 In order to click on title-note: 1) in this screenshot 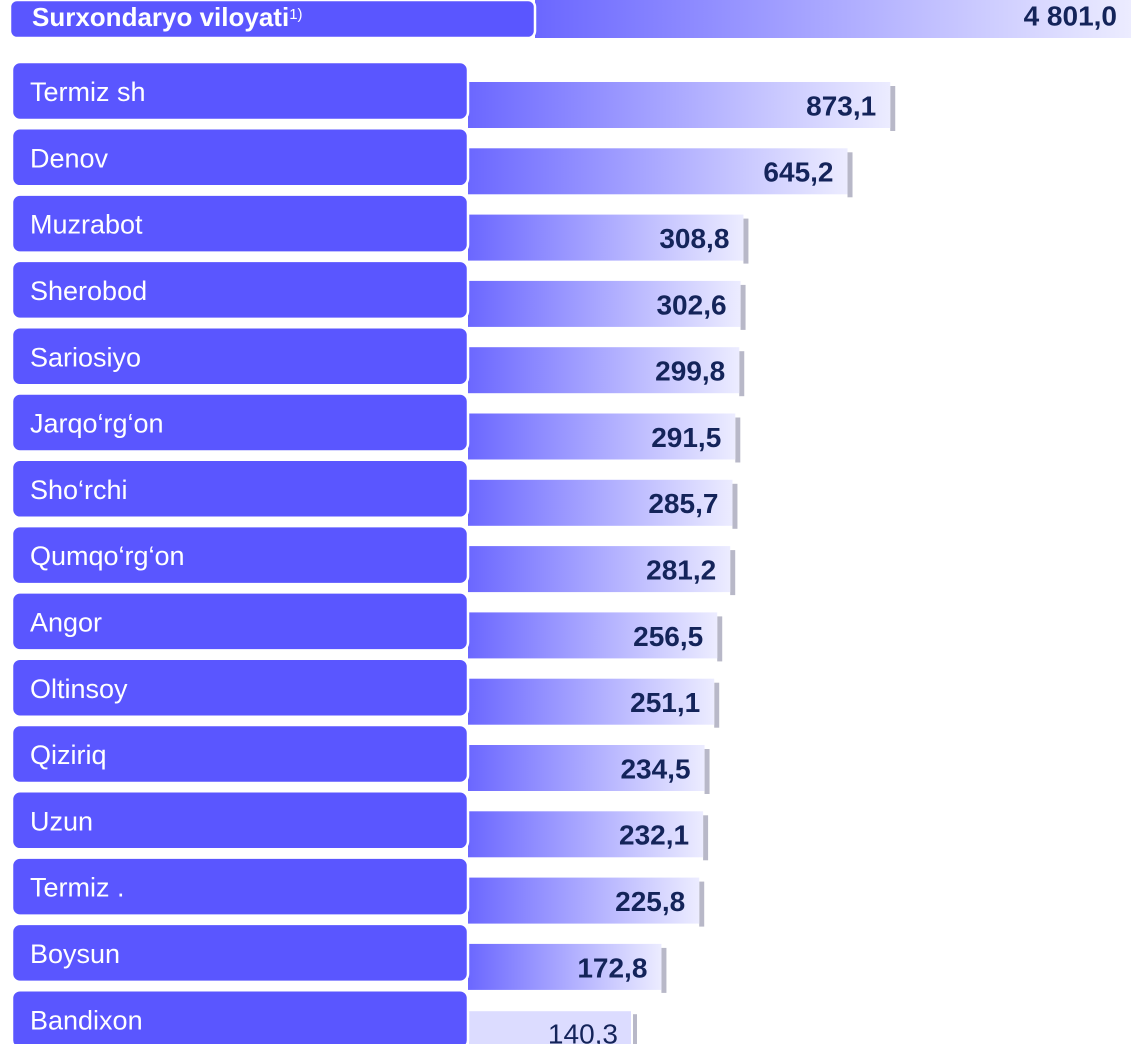, I will do `click(295, 14)`.